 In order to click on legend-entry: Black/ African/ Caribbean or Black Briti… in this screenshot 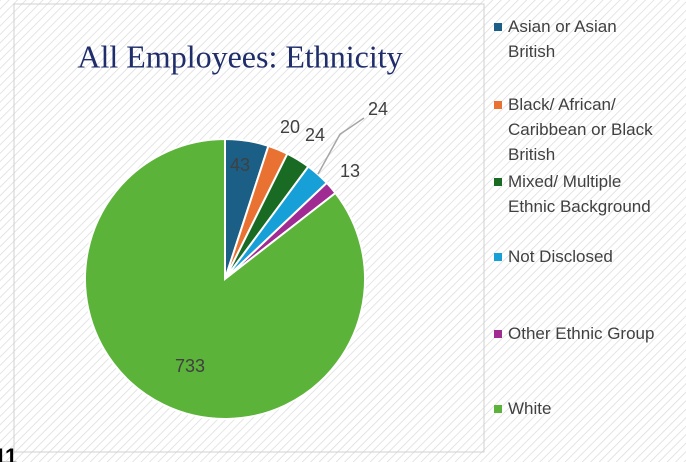, I will do `click(581, 129)`.